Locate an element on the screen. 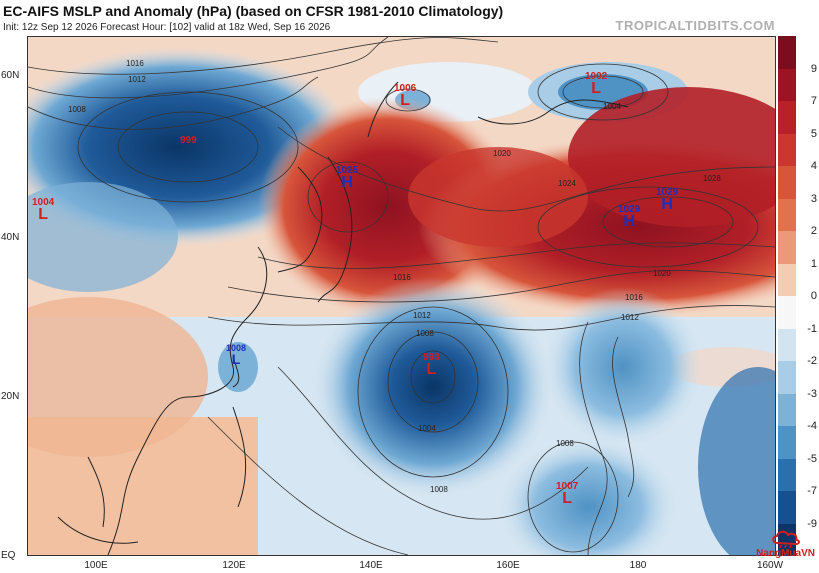 The image size is (819, 573). lon-label: 160E is located at coordinates (508, 565).